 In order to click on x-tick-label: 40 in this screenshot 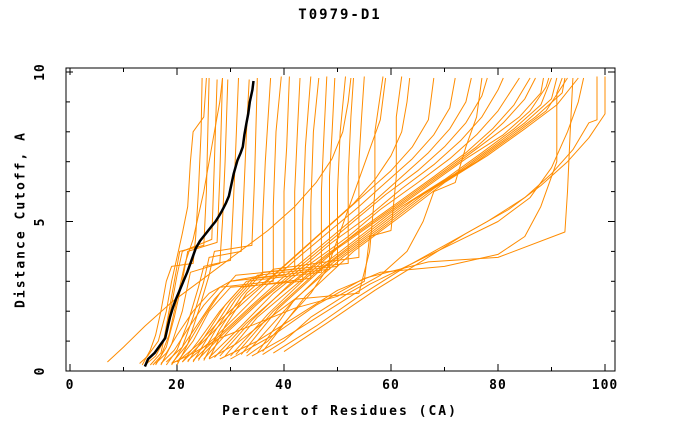, I will do `click(284, 385)`.